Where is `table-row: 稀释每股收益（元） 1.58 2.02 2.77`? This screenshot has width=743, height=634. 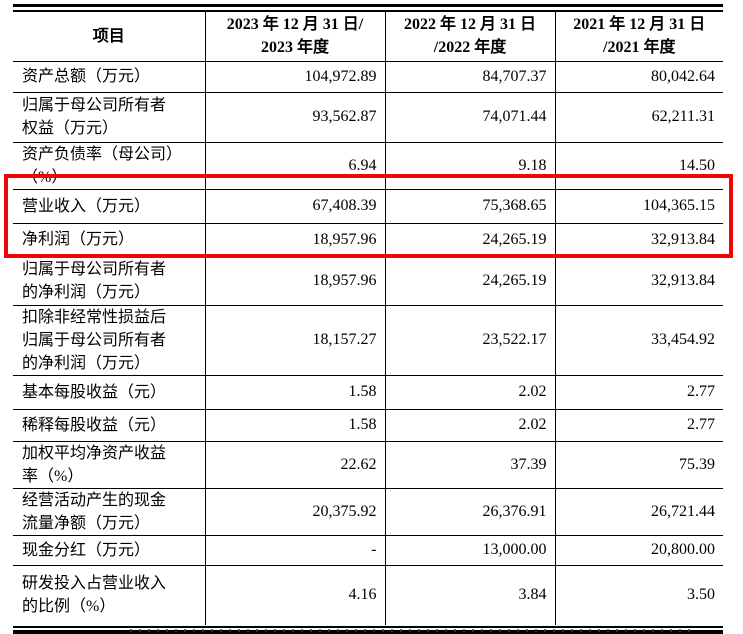
table-row: 稀释每股收益（元） 1.58 2.02 2.77 is located at coordinates (368, 425).